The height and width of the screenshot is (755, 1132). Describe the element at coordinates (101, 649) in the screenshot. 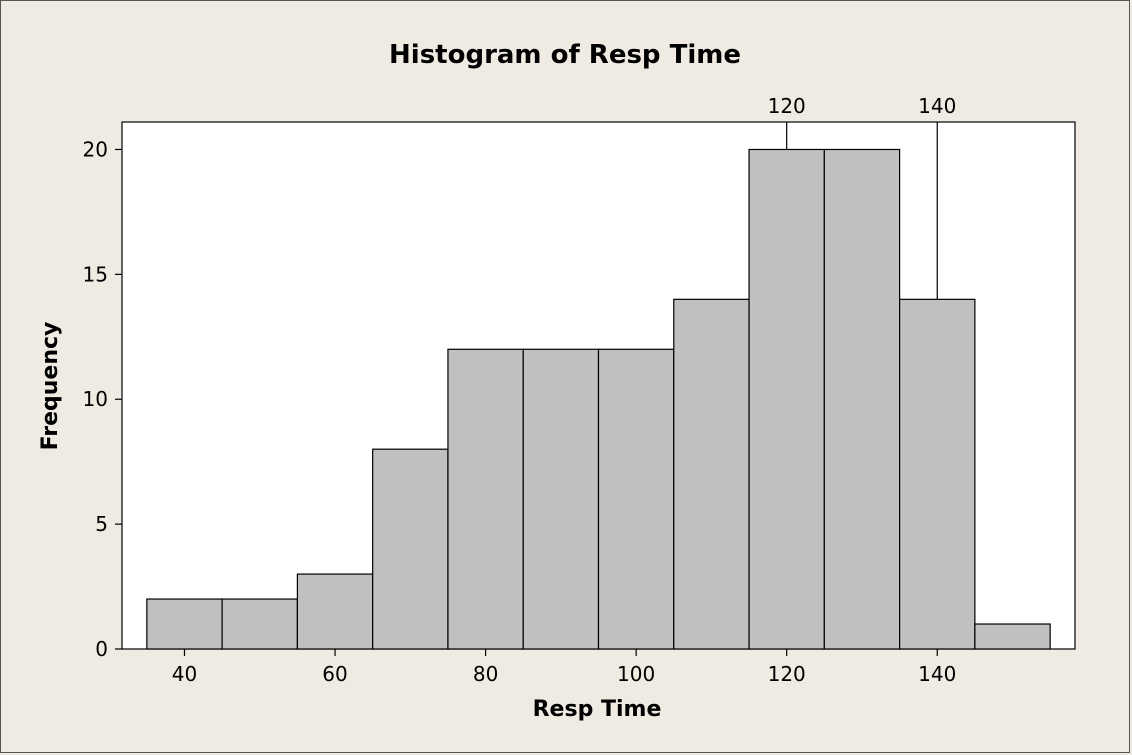

I see `y-tick-label: 0` at that location.